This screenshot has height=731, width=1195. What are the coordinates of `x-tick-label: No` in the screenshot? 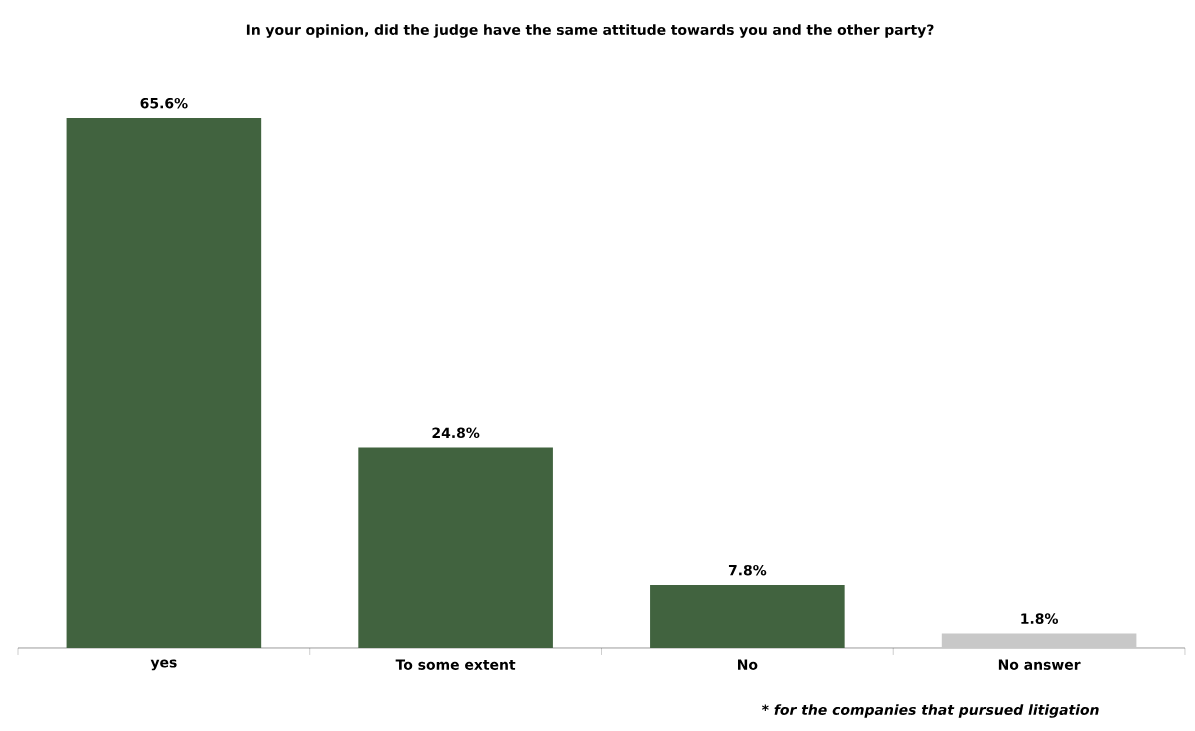 It's located at (748, 664).